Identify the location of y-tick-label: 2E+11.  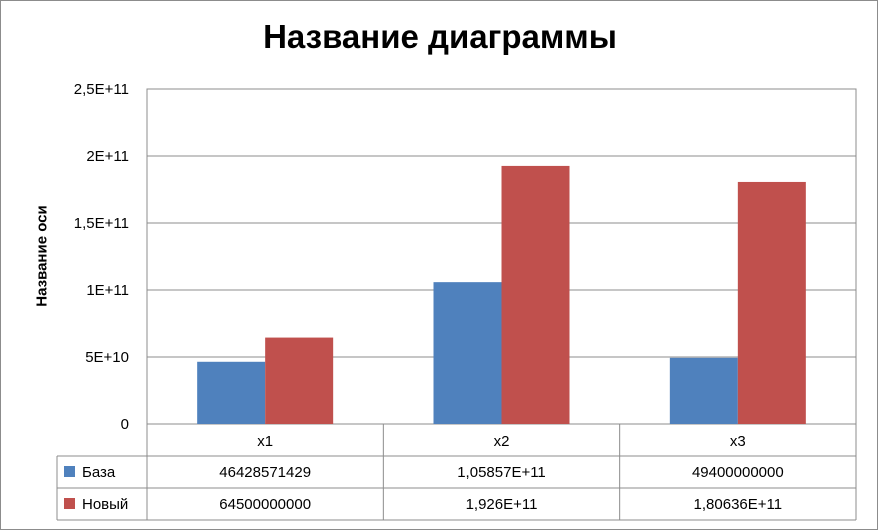
(107, 156).